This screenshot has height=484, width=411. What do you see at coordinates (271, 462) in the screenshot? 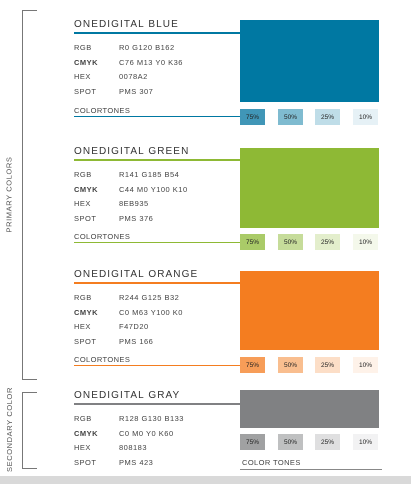
I see `colortones-label: COLOR TONES` at bounding box center [271, 462].